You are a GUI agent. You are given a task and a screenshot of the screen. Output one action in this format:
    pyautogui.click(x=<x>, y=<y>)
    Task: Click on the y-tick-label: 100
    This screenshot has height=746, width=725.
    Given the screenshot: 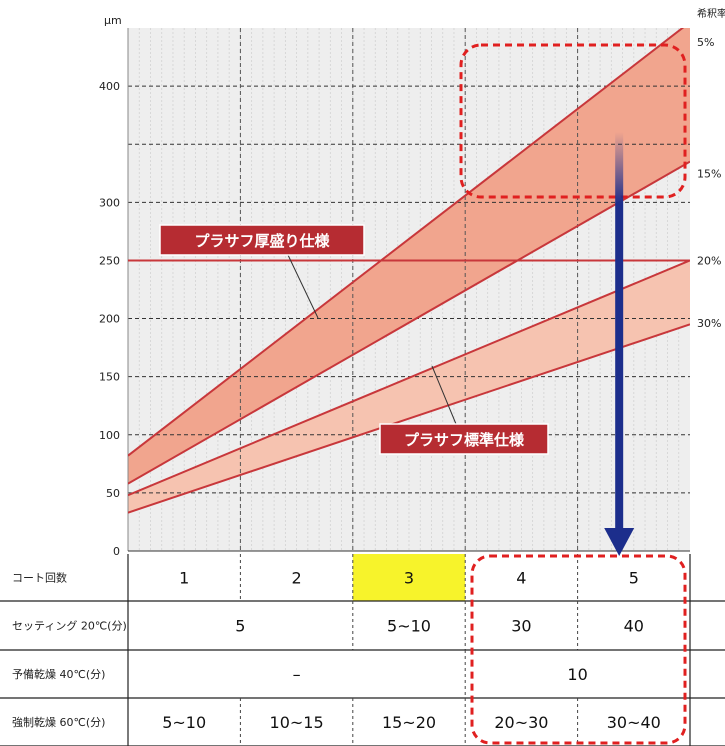 What is the action you would take?
    pyautogui.click(x=109, y=435)
    